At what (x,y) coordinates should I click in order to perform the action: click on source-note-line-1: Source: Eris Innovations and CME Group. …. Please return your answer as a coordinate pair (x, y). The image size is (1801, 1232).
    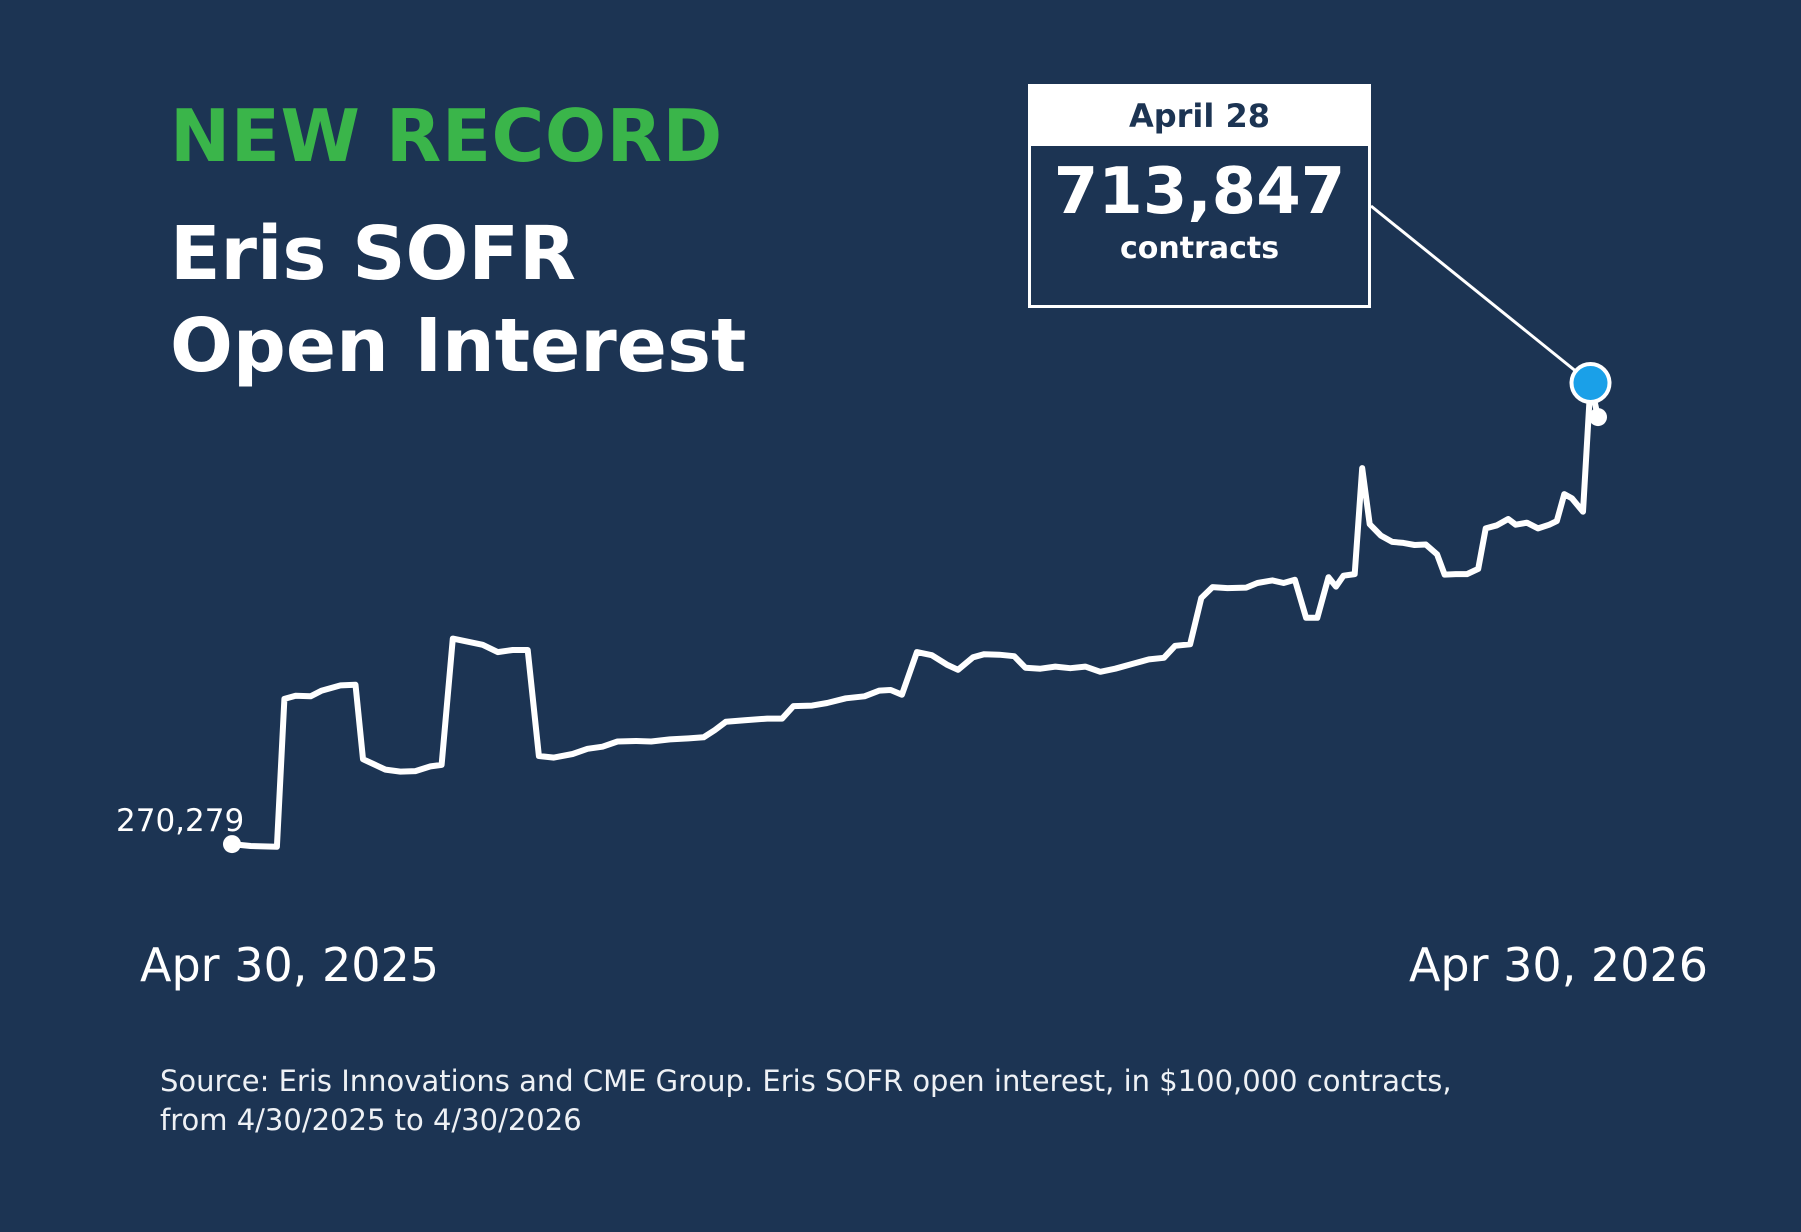
    Looking at the image, I should click on (806, 1081).